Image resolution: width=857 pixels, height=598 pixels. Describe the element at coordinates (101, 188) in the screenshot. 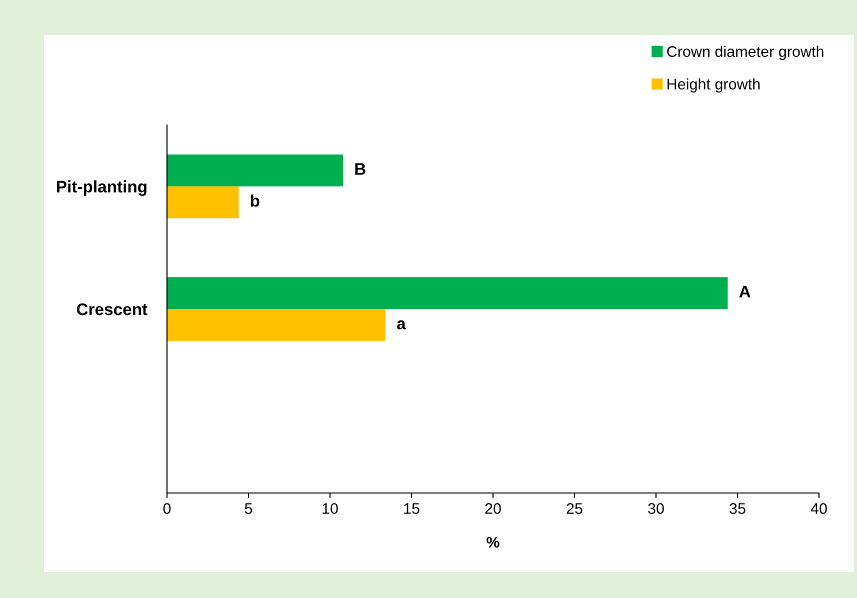

I see `y-tick-label: Pit-planting` at that location.